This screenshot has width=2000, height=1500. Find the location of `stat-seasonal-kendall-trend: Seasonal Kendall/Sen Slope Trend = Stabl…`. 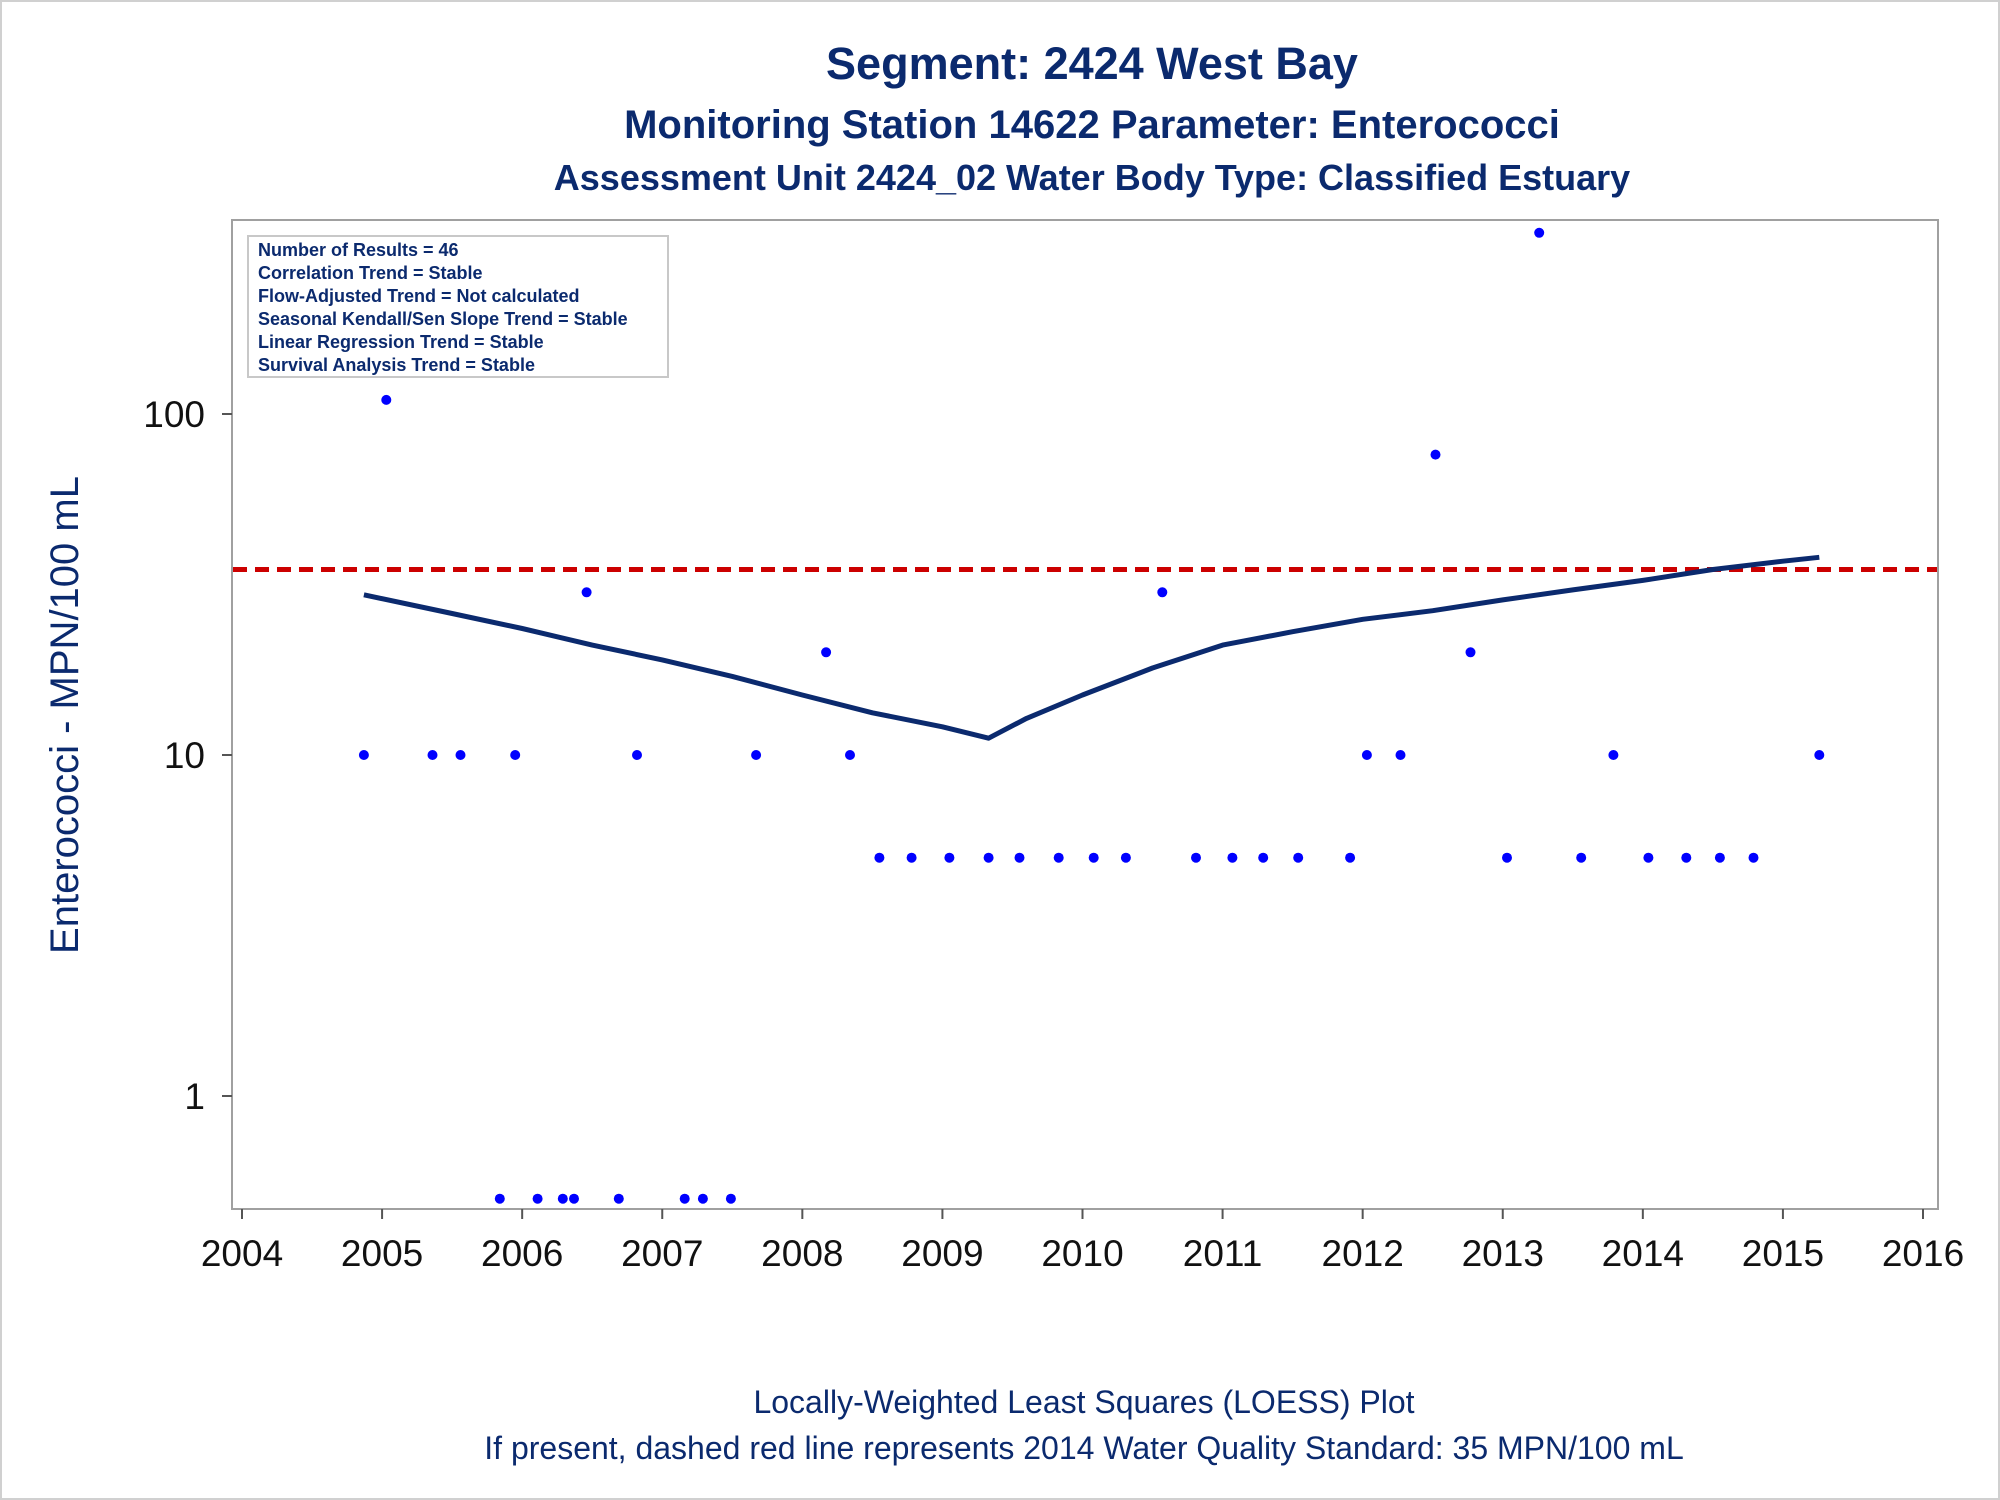

stat-seasonal-kendall-trend: Seasonal Kendall/Sen Slope Trend = Stabl… is located at coordinates (443, 319).